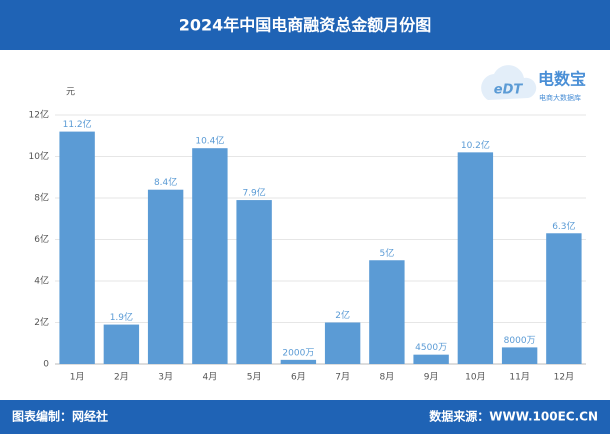 Image resolution: width=610 pixels, height=434 pixels. What do you see at coordinates (77, 377) in the screenshot?
I see `x-tick-label: 1月` at bounding box center [77, 377].